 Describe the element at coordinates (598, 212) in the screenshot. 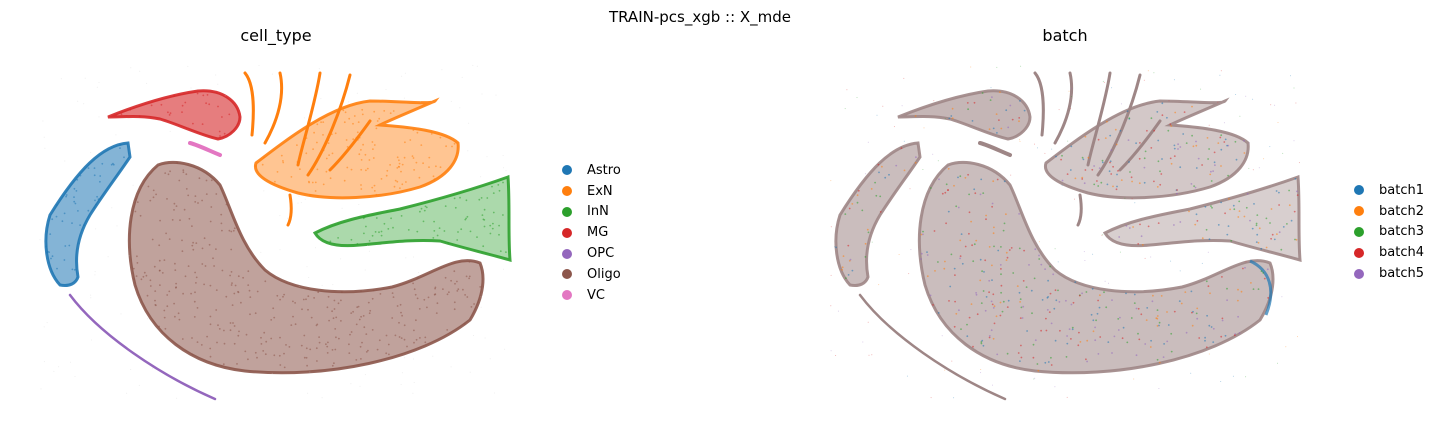

I see `legend-label-inn: InN` at that location.